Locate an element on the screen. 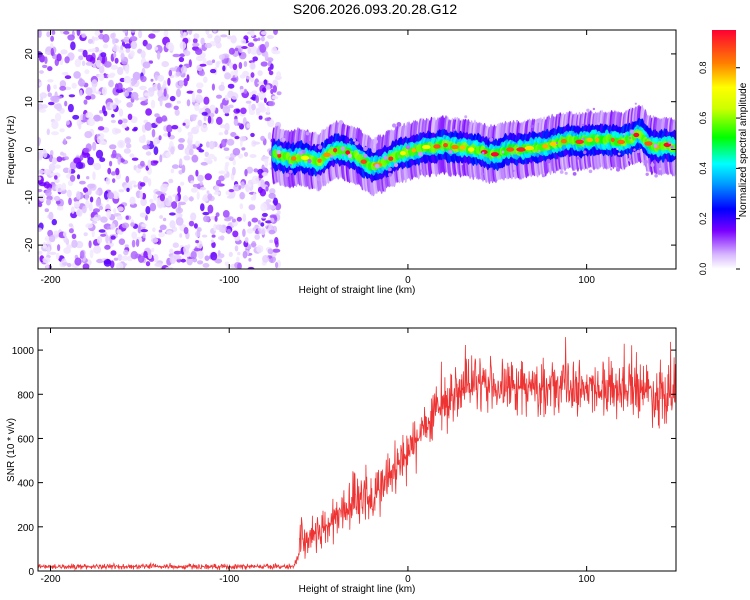 The width and height of the screenshot is (750, 600). x-tick-label: -200 is located at coordinates (51, 280).